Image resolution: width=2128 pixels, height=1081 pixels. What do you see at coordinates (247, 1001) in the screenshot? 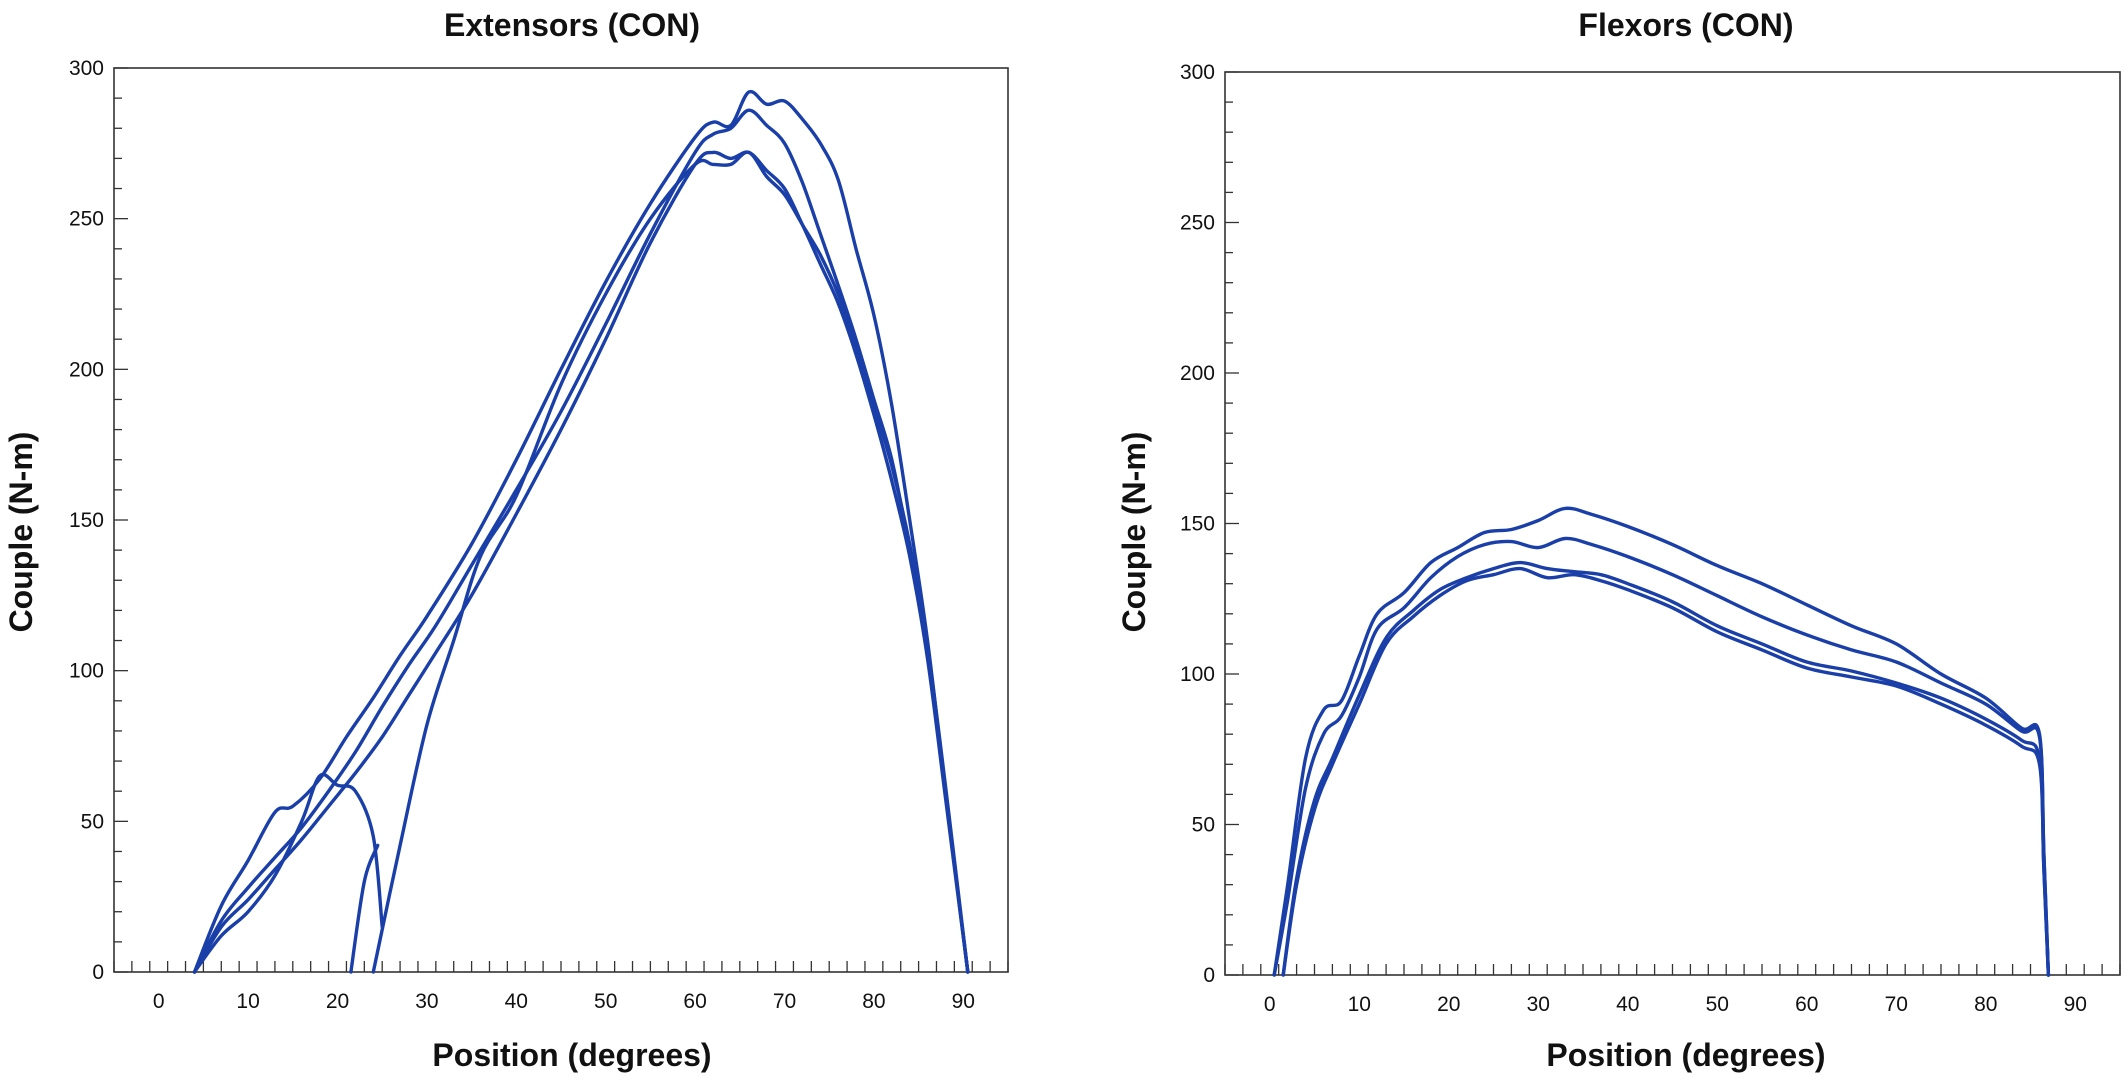
I see `x-tick-label-extensors: 10` at bounding box center [247, 1001].